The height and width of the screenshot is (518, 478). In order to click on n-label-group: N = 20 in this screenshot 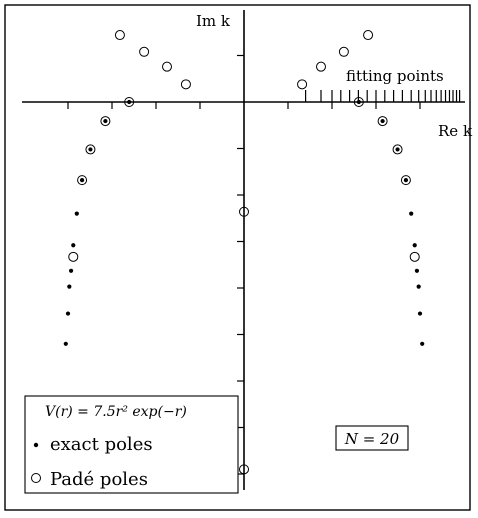, I will do `click(372, 438)`.